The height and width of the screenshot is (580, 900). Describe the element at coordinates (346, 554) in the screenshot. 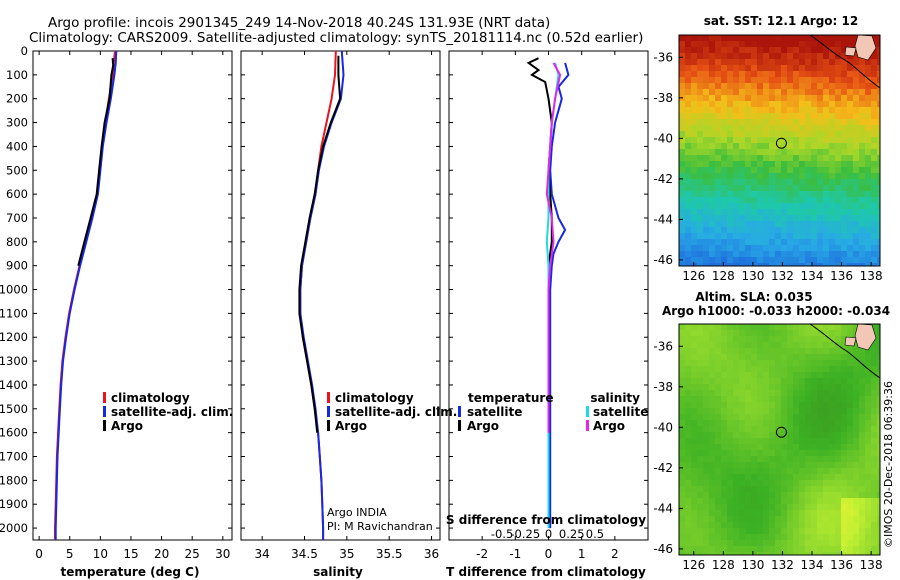

I see `x-tick-label: 35` at that location.